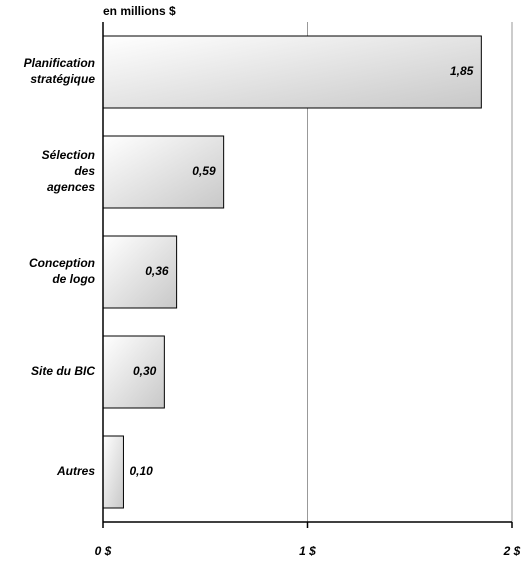 The image size is (523, 566). Describe the element at coordinates (75, 471) in the screenshot. I see `y-tick-label: Autres` at that location.